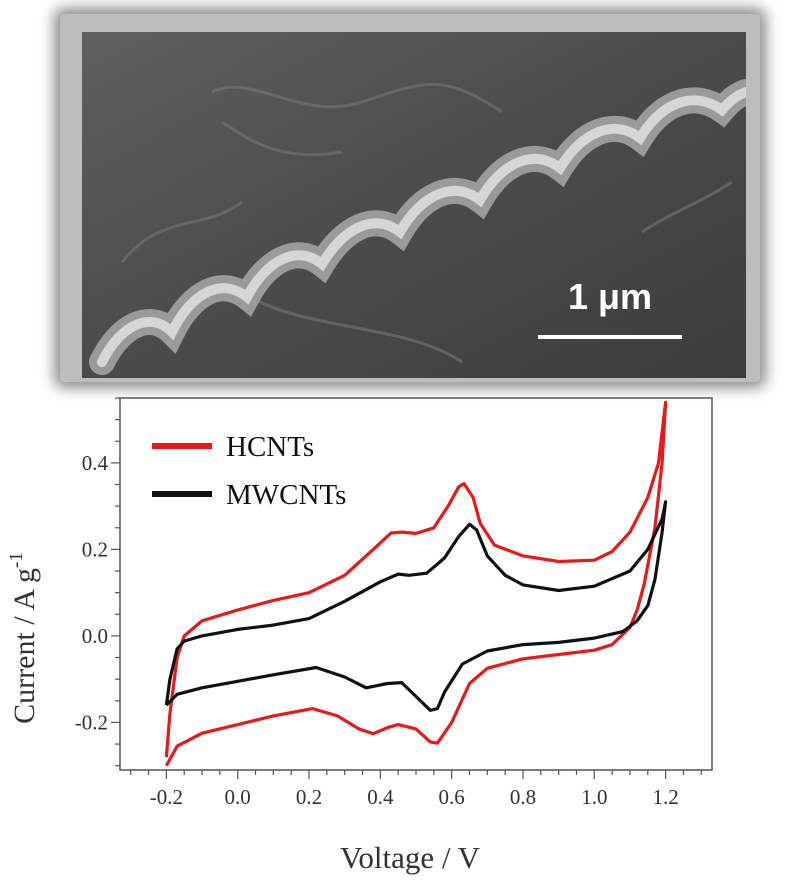  I want to click on x-tick-label: 0.4, so click(380, 797).